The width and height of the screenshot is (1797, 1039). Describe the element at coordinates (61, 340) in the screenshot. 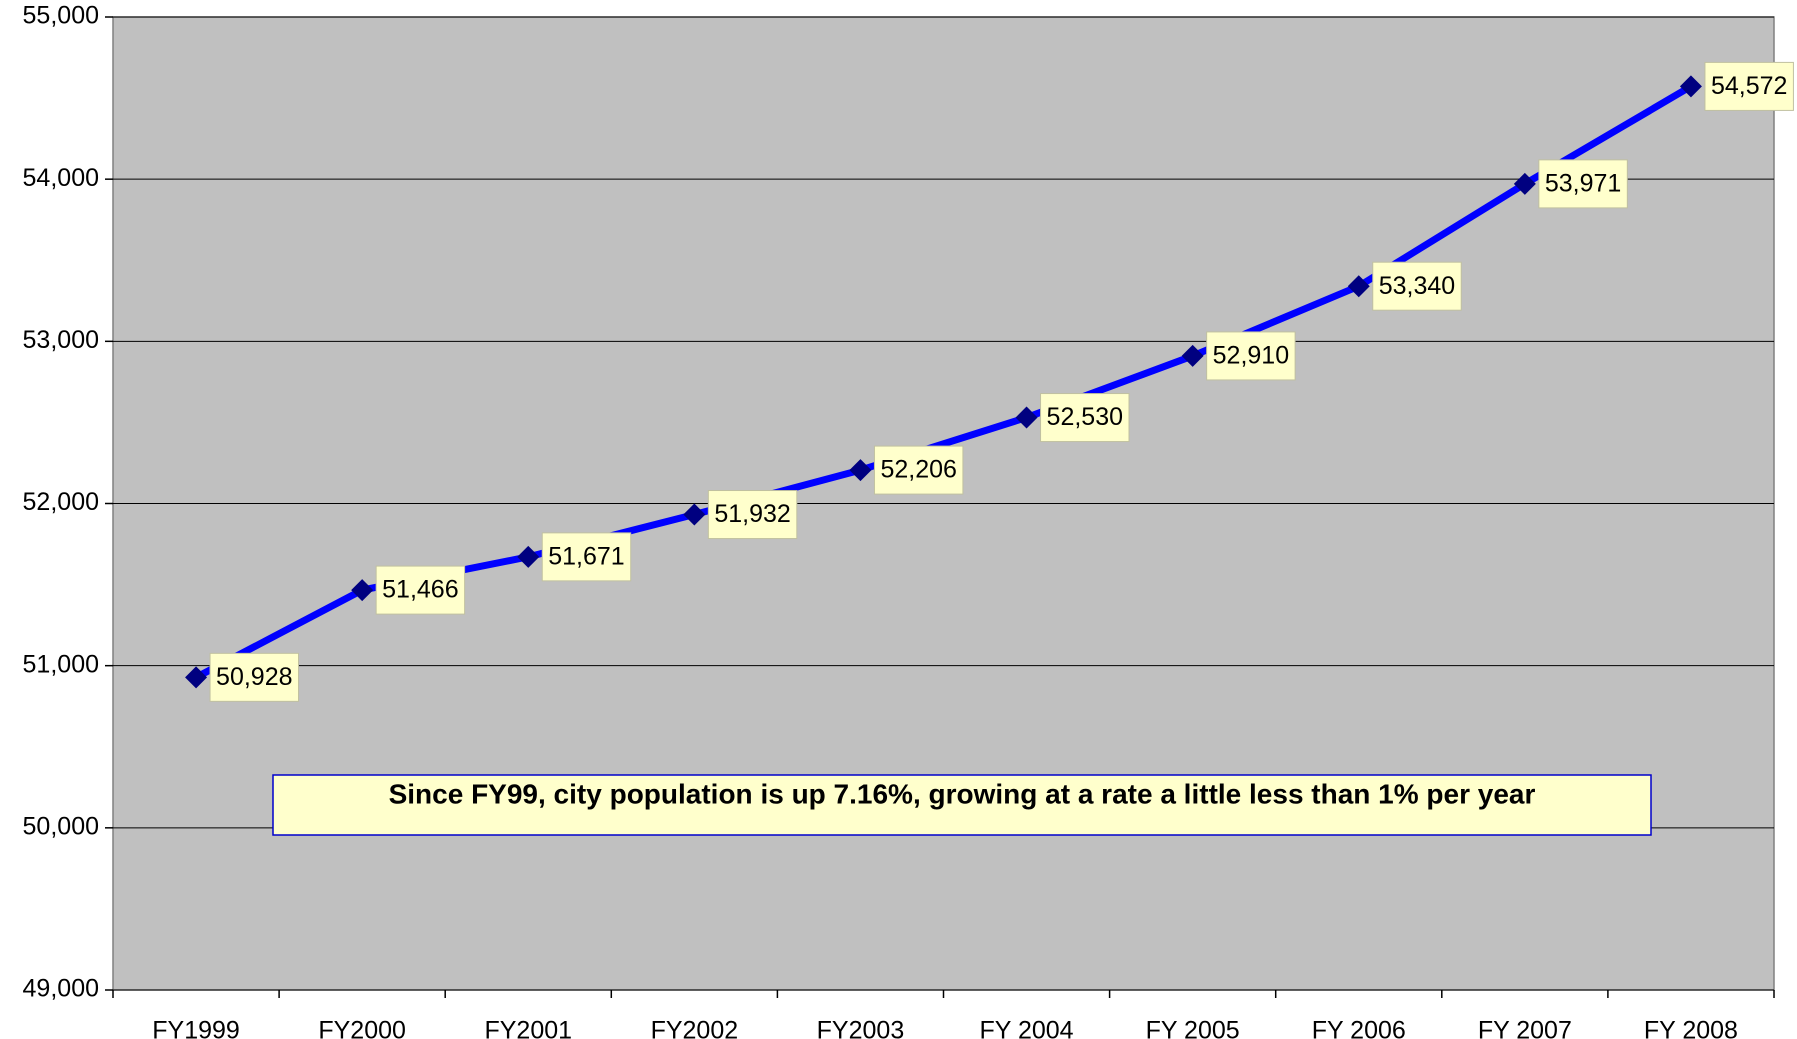

I see `y-tick-label: 53,000` at that location.